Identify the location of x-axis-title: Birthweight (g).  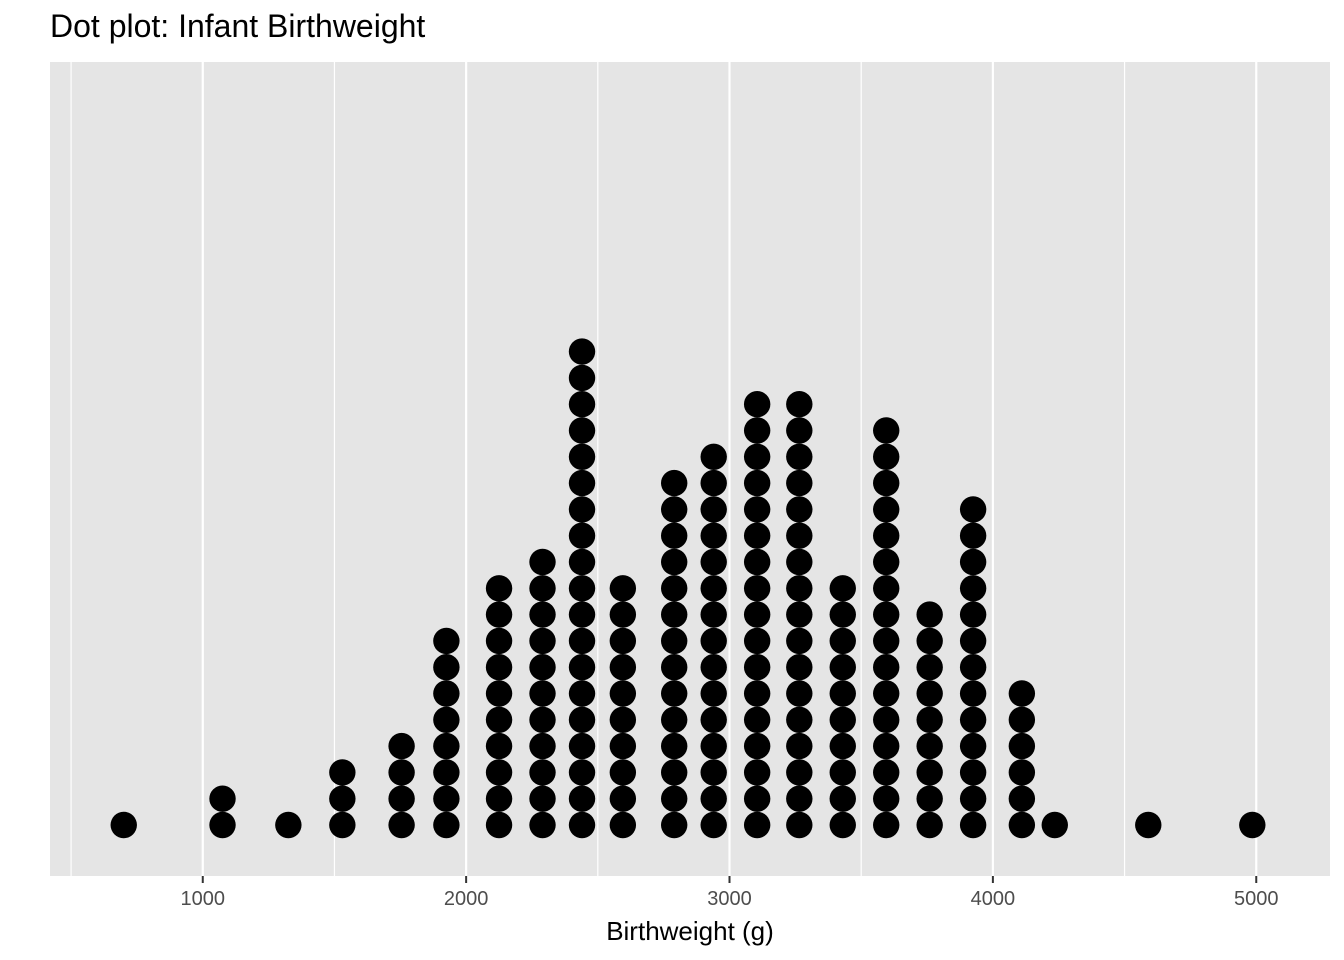
(690, 931).